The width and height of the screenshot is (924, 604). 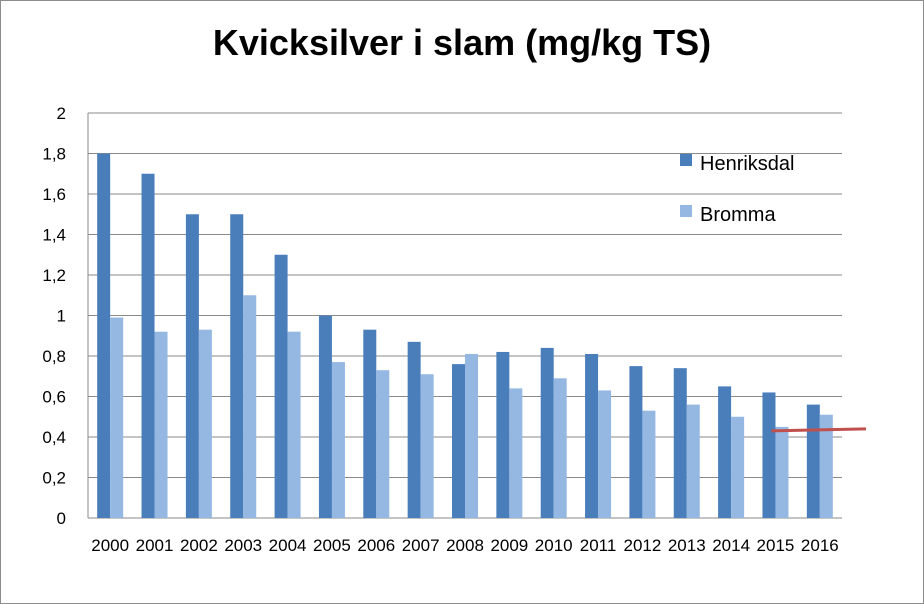 What do you see at coordinates (243, 545) in the screenshot?
I see `x-tick-label: 2003` at bounding box center [243, 545].